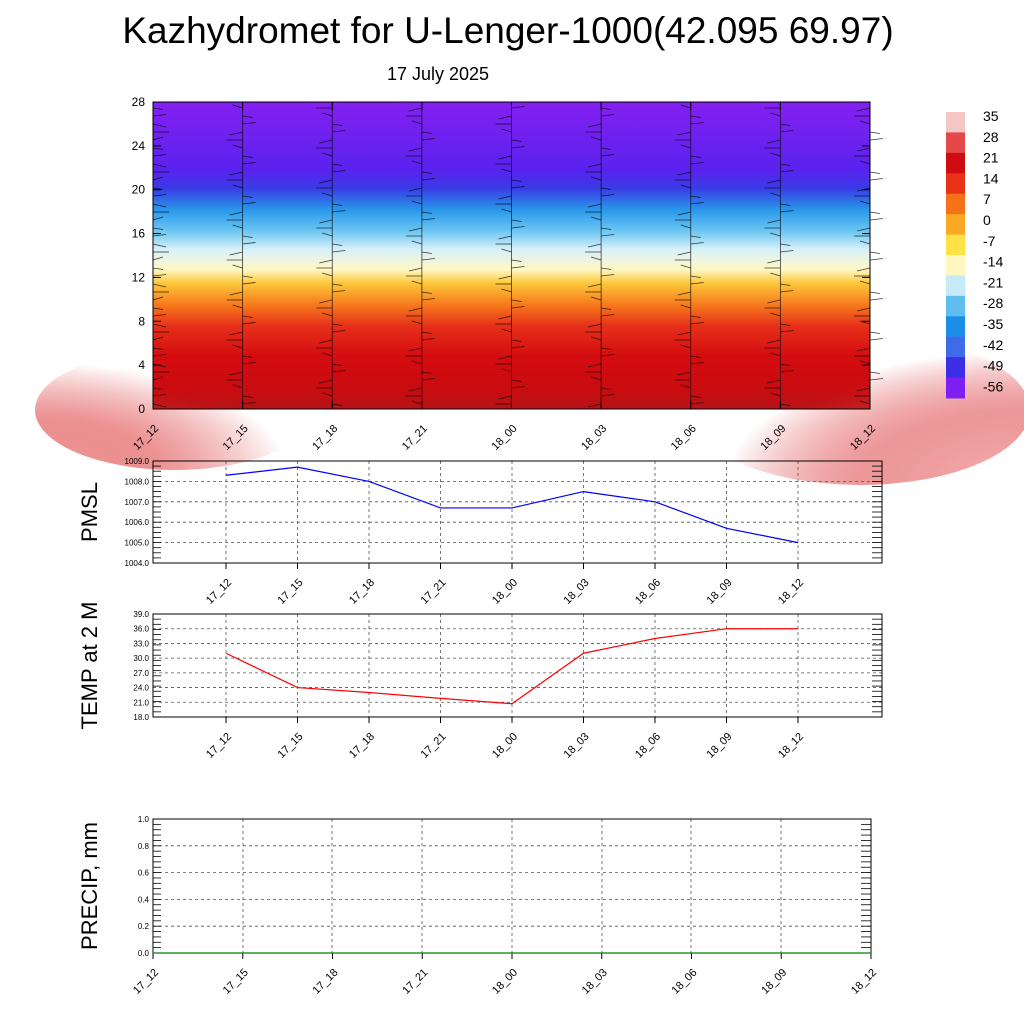 The height and width of the screenshot is (1024, 1024). What do you see at coordinates (325, 438) in the screenshot?
I see `cs-x-tick-label: 17_18` at bounding box center [325, 438].